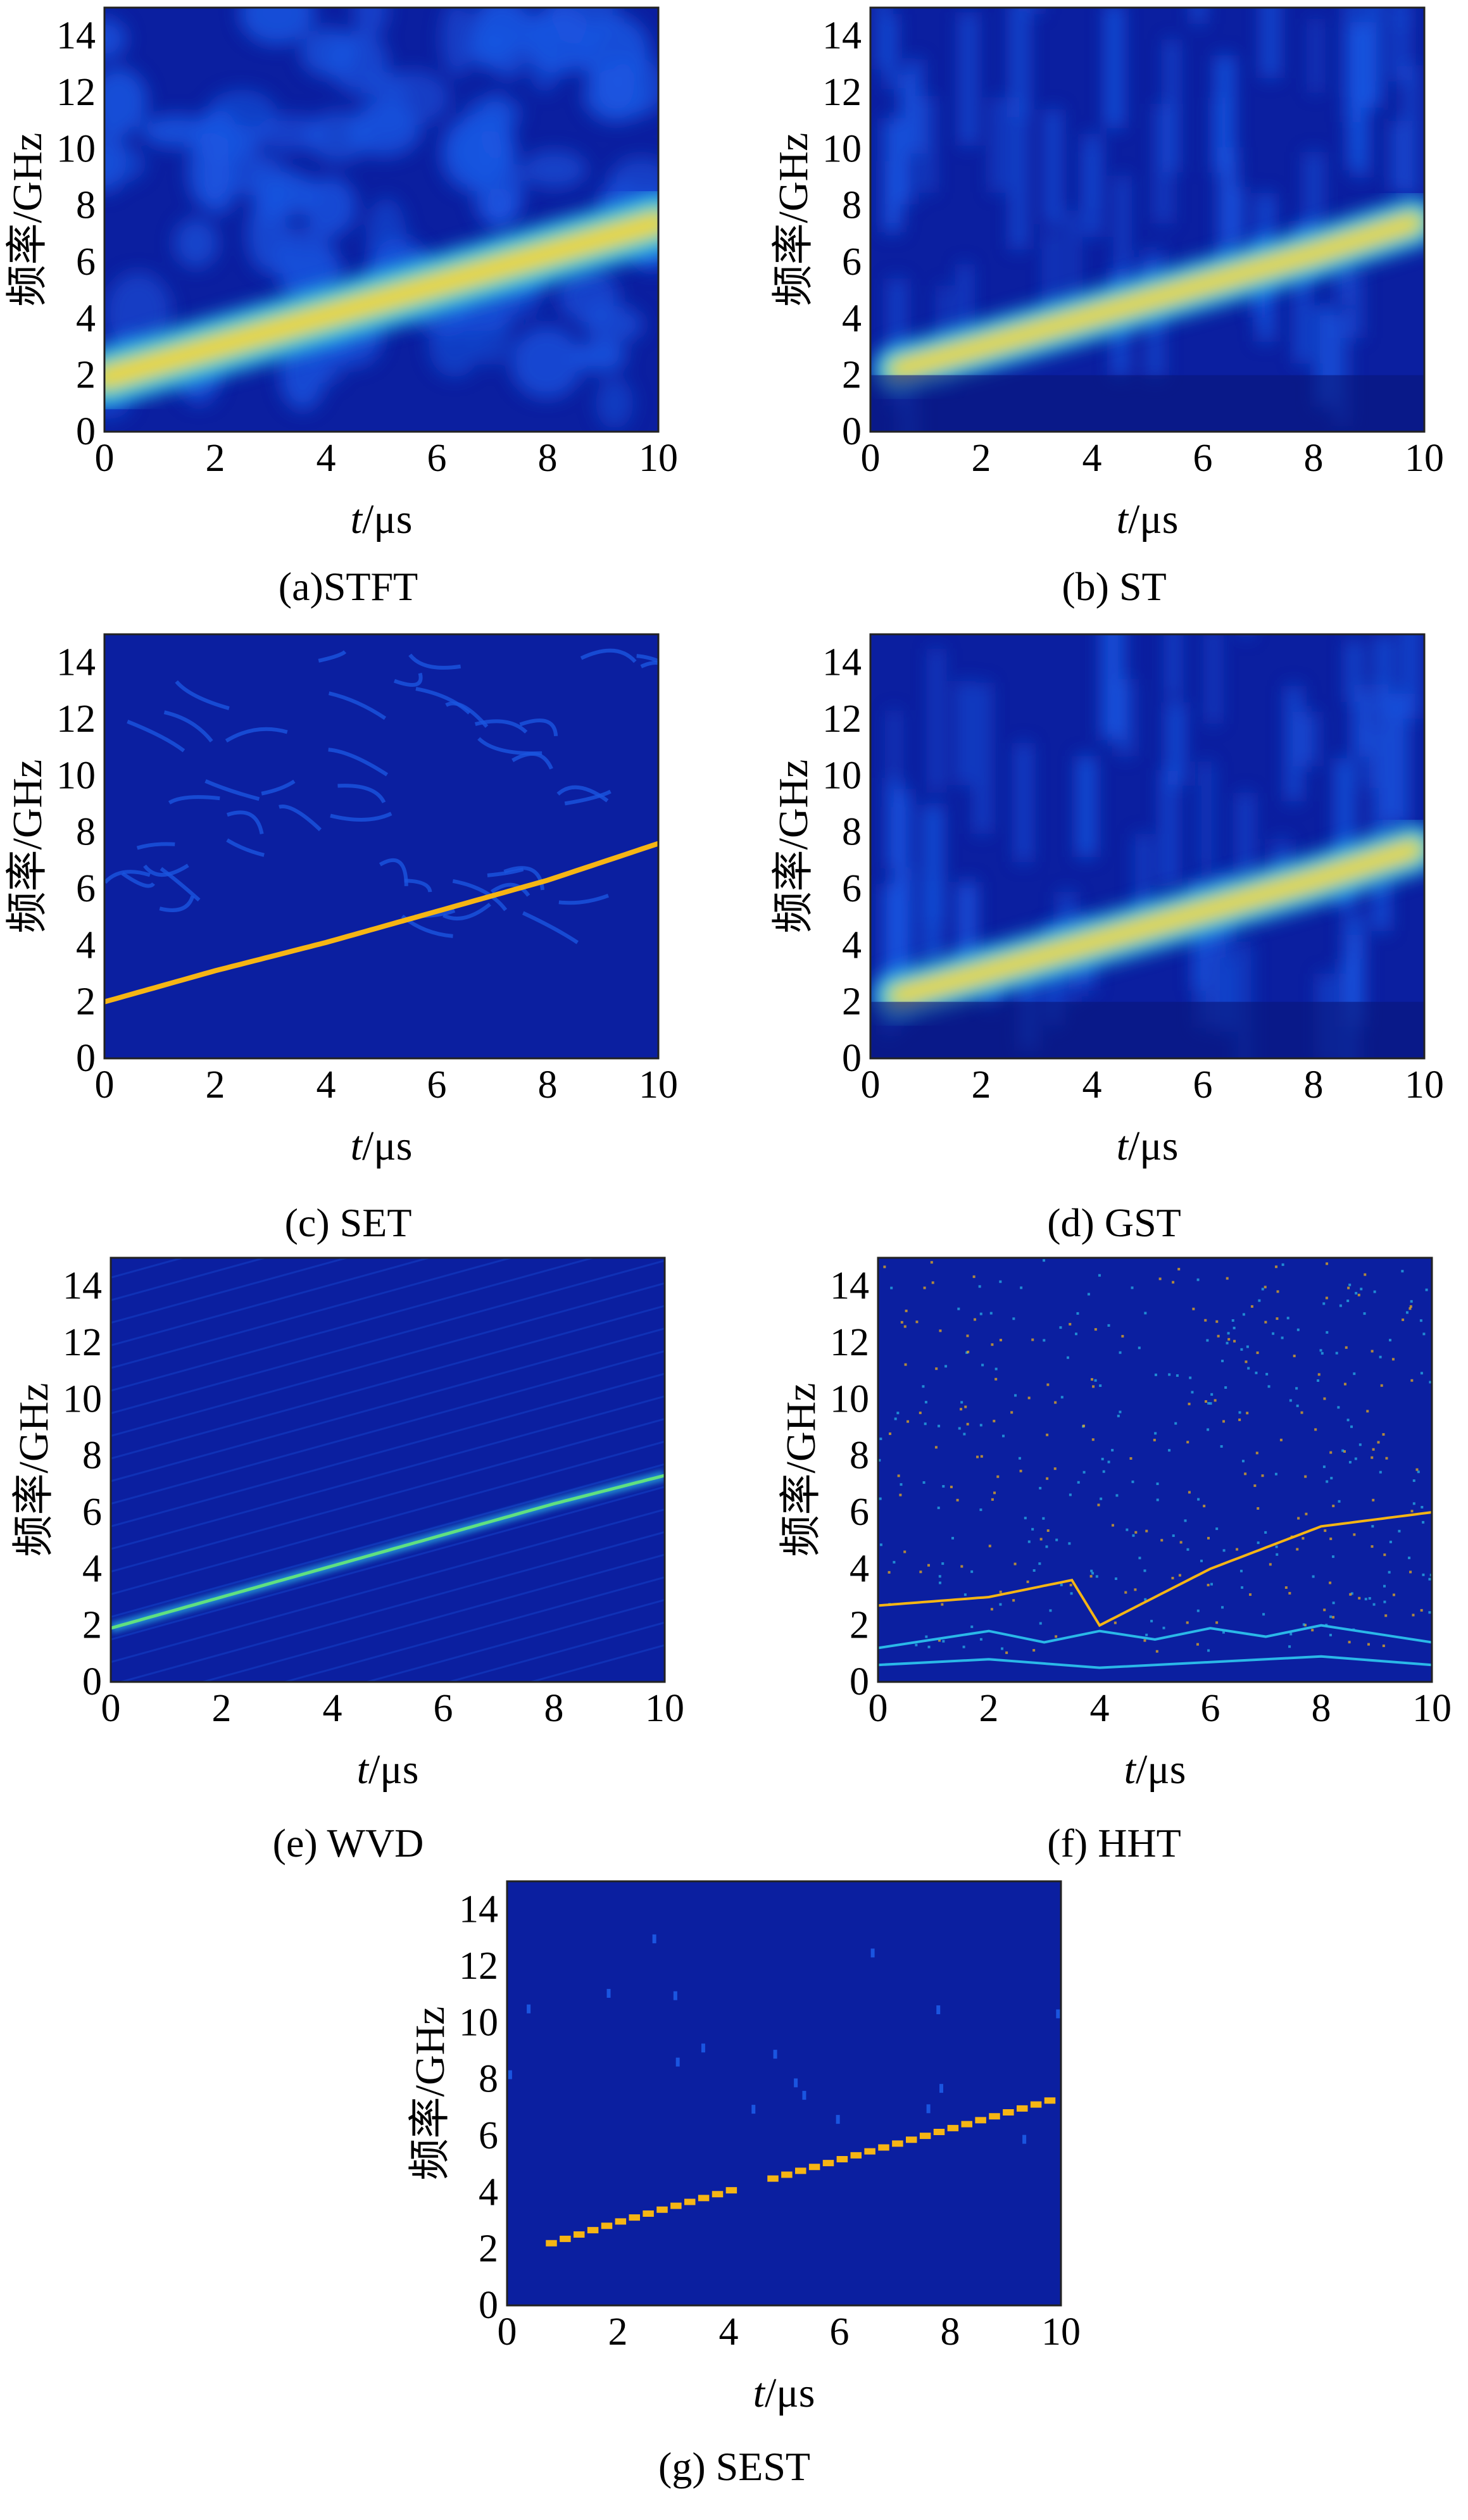  I want to click on panel-c: 0 2 4 6 8 10 0 2 4 6 8 10 12 14 t/μs 频率/GHz, so click(345, 905).